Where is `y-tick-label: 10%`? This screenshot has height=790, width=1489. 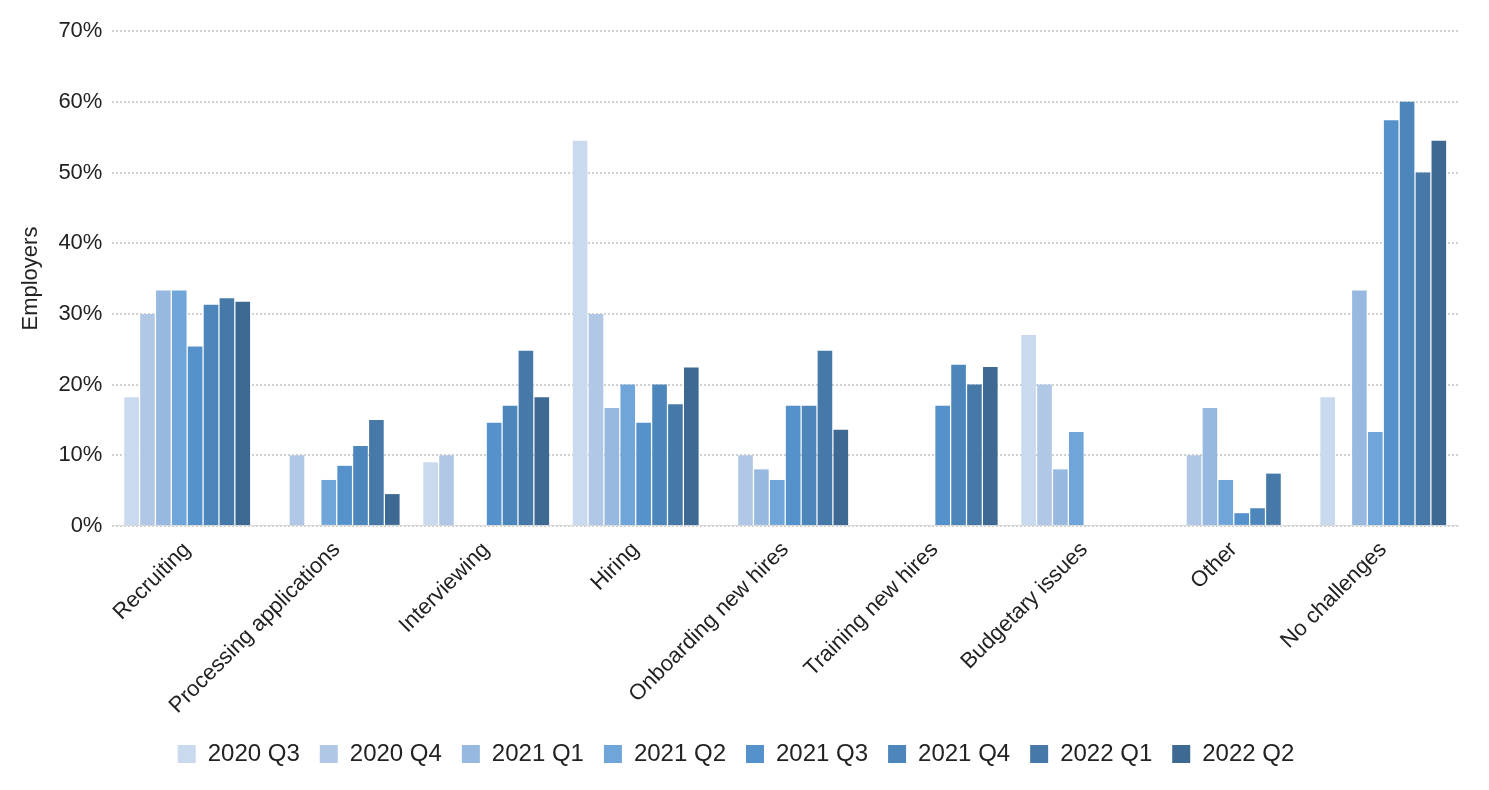
y-tick-label: 10% is located at coordinates (80, 454).